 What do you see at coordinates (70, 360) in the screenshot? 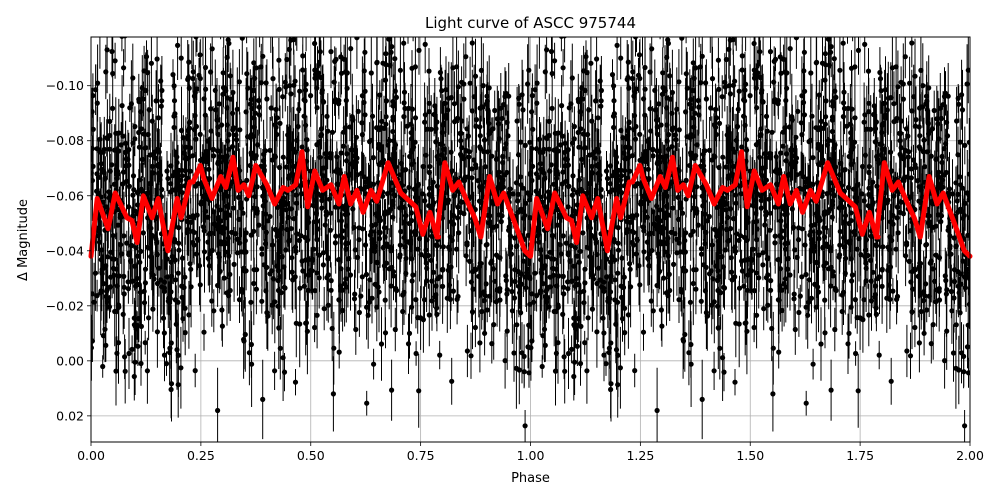
I see `y-tick-label: 0.00` at bounding box center [70, 360].